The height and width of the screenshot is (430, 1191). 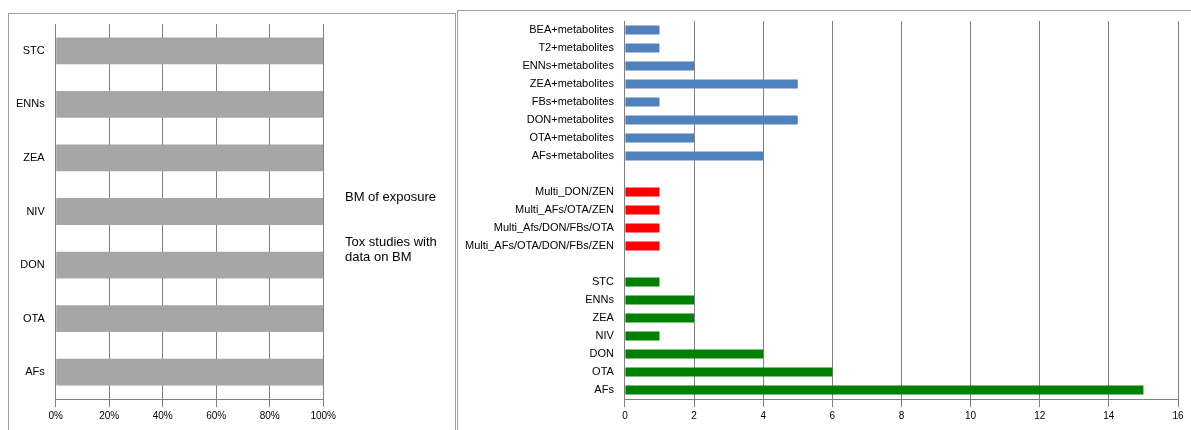 What do you see at coordinates (572, 137) in the screenshot?
I see `y-tick-label: OTA+metabolites` at bounding box center [572, 137].